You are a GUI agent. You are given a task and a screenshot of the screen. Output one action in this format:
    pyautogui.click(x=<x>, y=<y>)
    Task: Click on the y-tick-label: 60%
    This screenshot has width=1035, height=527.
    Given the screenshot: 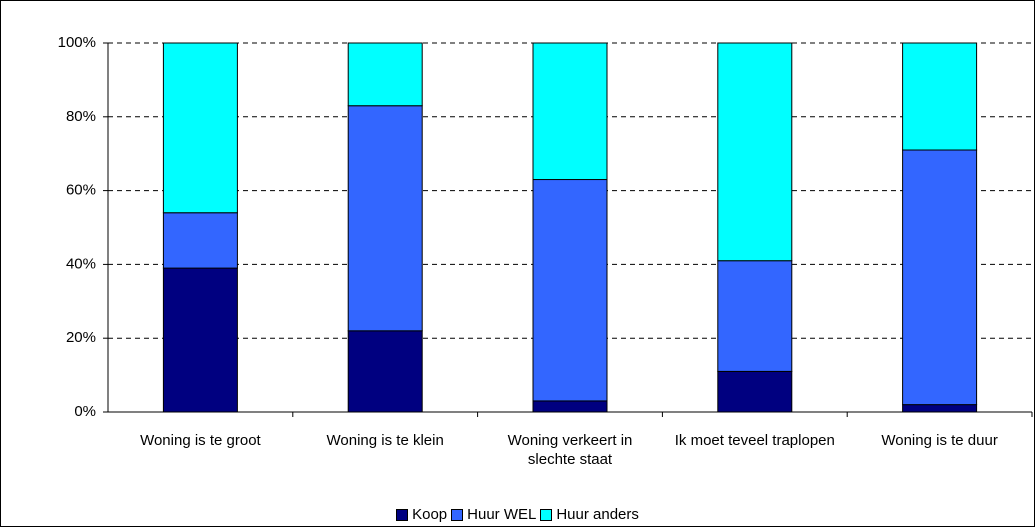 What is the action you would take?
    pyautogui.click(x=81, y=190)
    